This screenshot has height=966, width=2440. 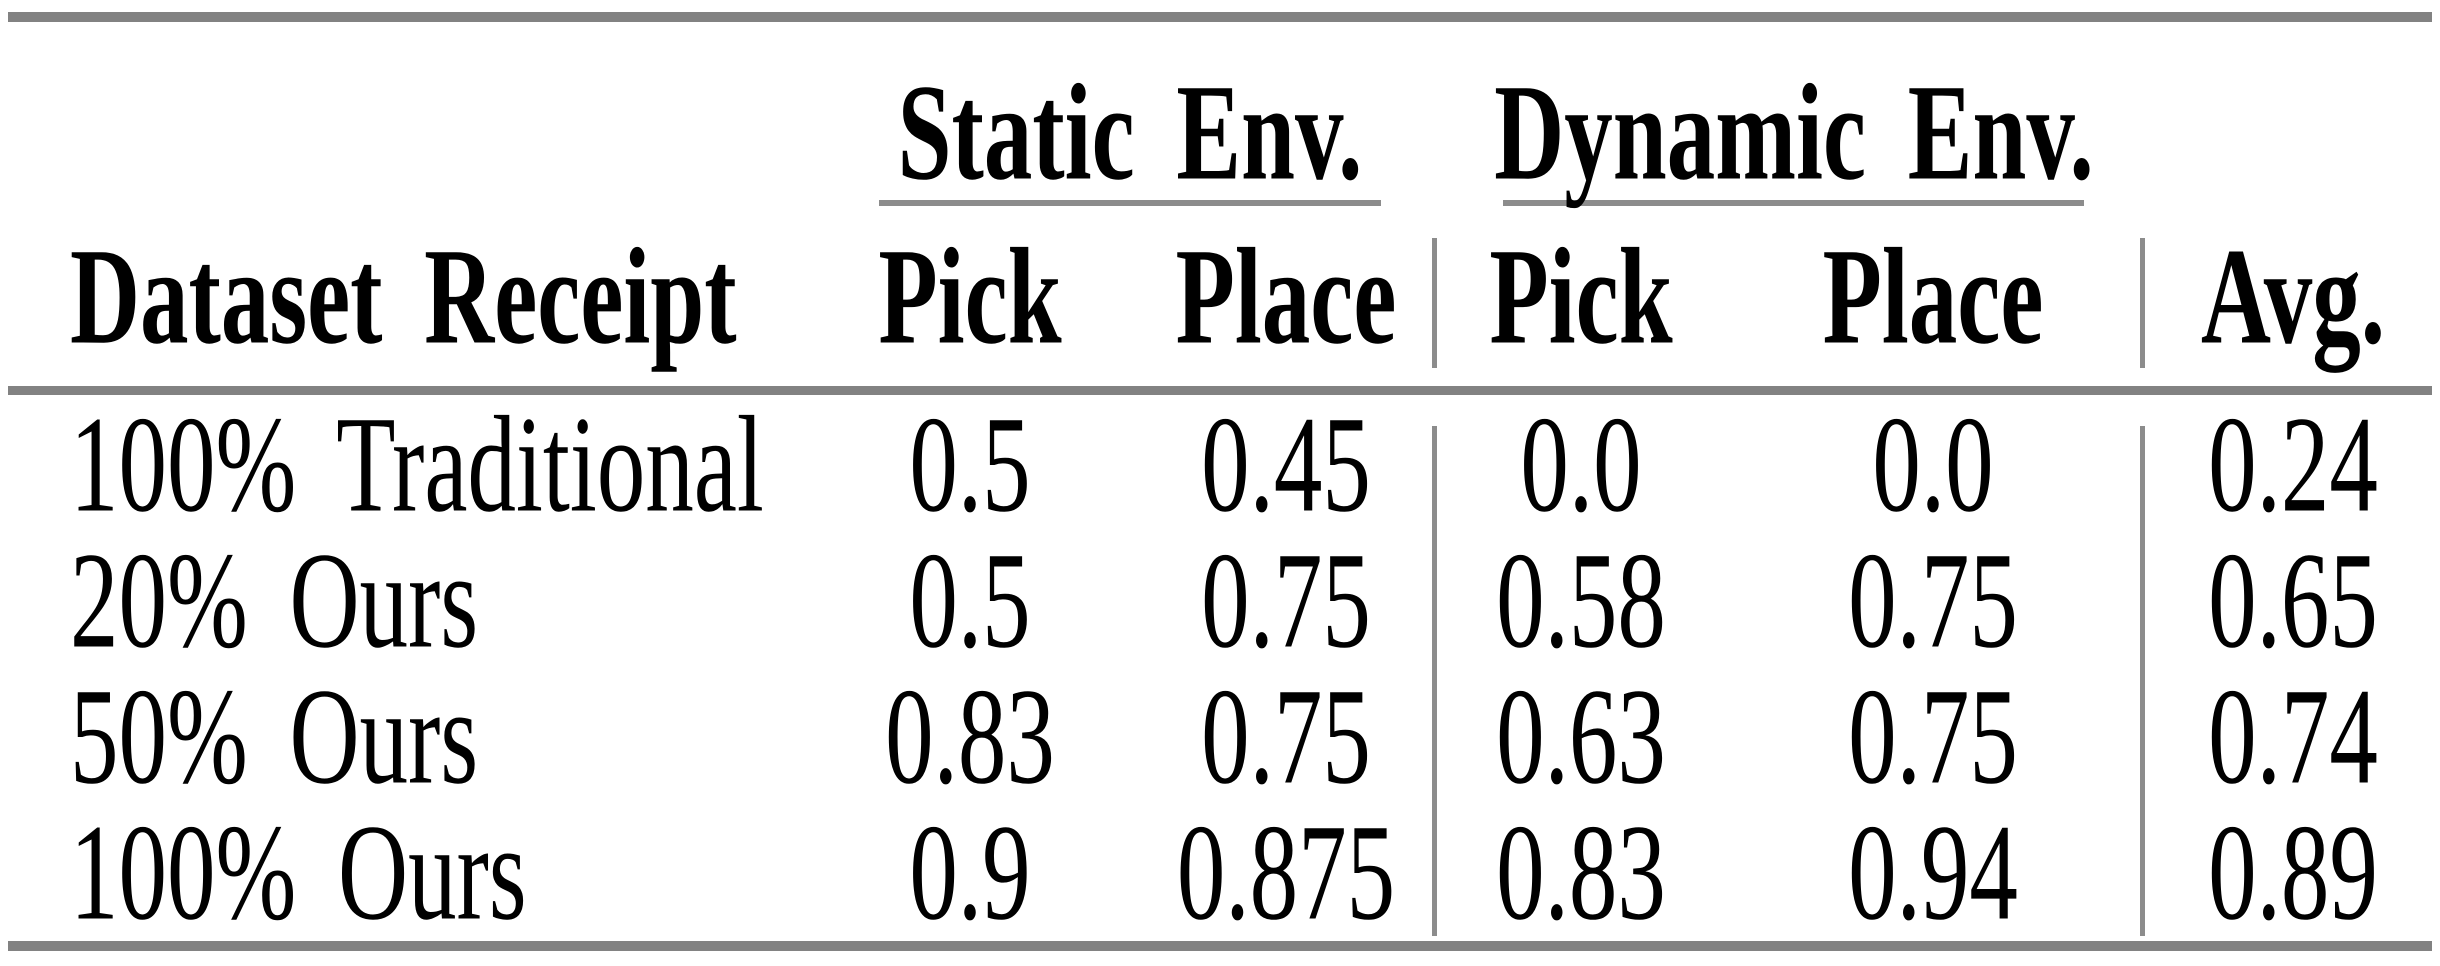 What do you see at coordinates (1434, 303) in the screenshot?
I see `vertical-separator-static-dynamic-header` at bounding box center [1434, 303].